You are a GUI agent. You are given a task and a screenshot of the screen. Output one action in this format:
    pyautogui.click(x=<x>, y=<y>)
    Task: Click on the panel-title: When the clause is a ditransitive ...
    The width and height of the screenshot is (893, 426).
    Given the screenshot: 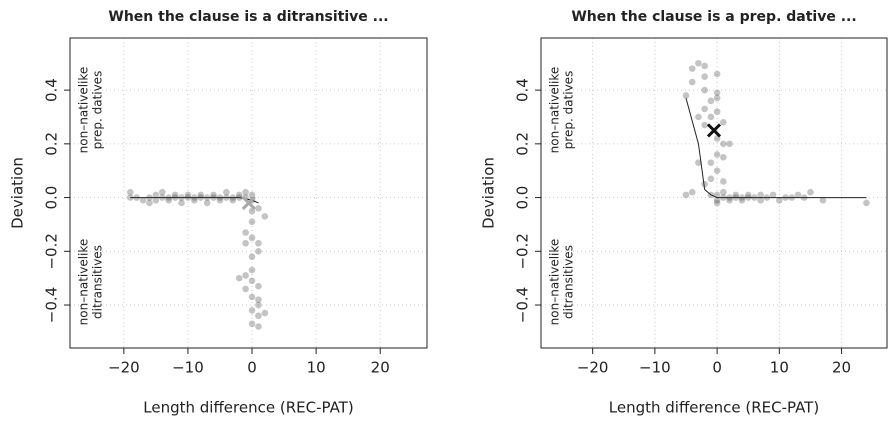 What is the action you would take?
    pyautogui.click(x=248, y=17)
    